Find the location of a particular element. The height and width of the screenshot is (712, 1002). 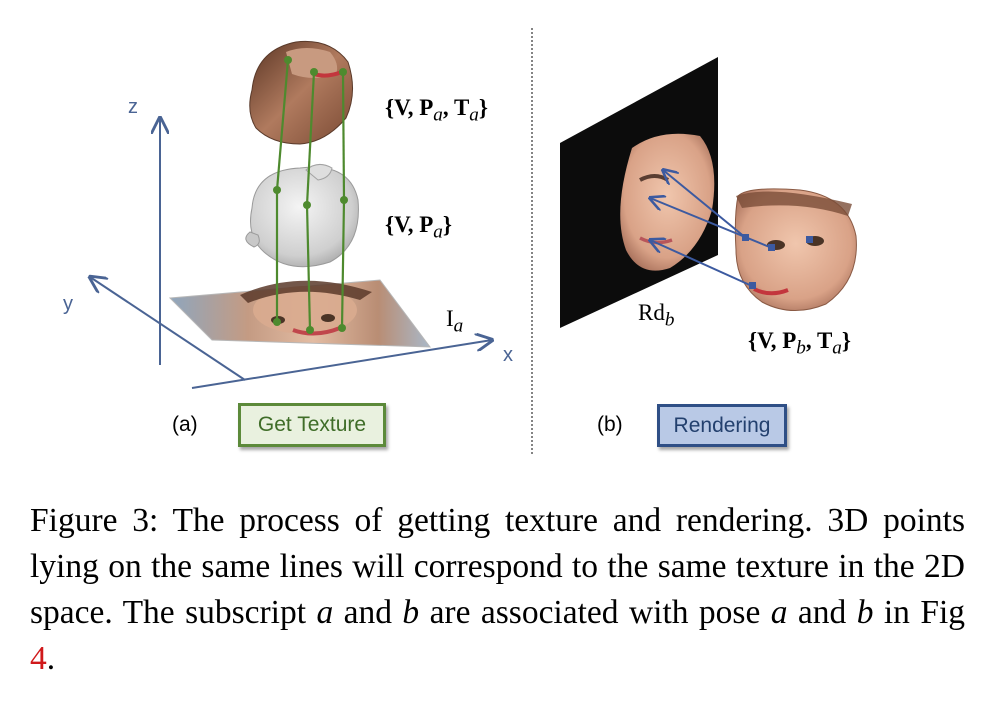

caption-sym-a-2: a is located at coordinates (779, 612).